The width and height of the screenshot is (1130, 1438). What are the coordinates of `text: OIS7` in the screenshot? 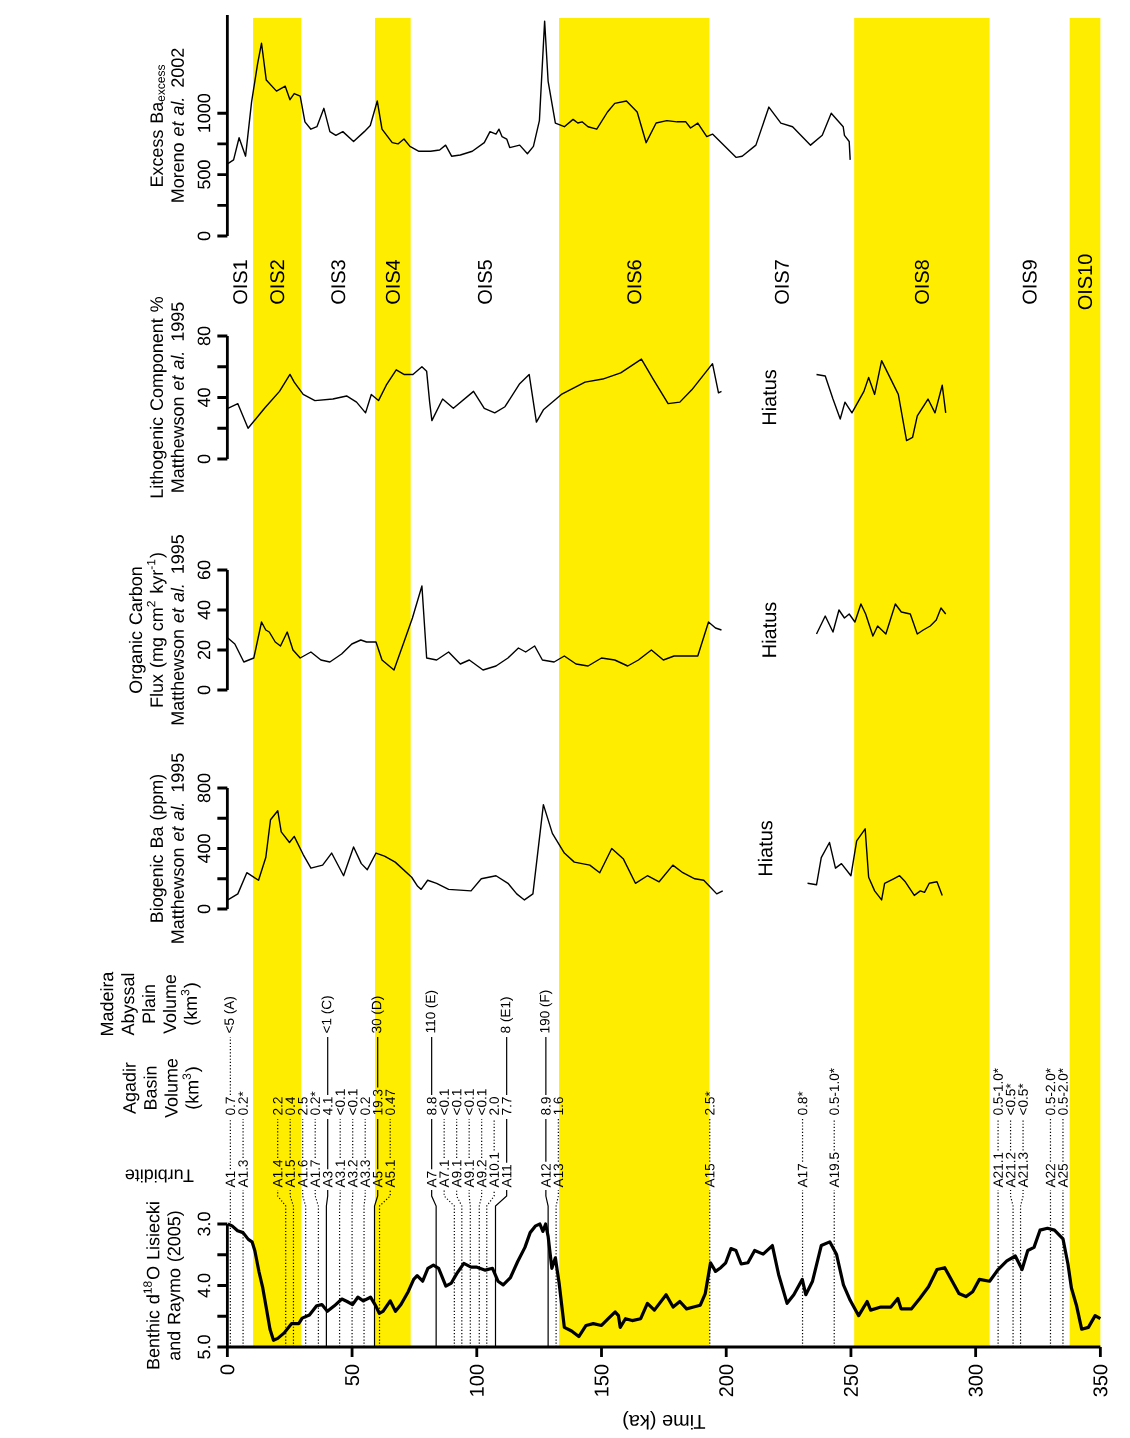 It's located at (781, 282).